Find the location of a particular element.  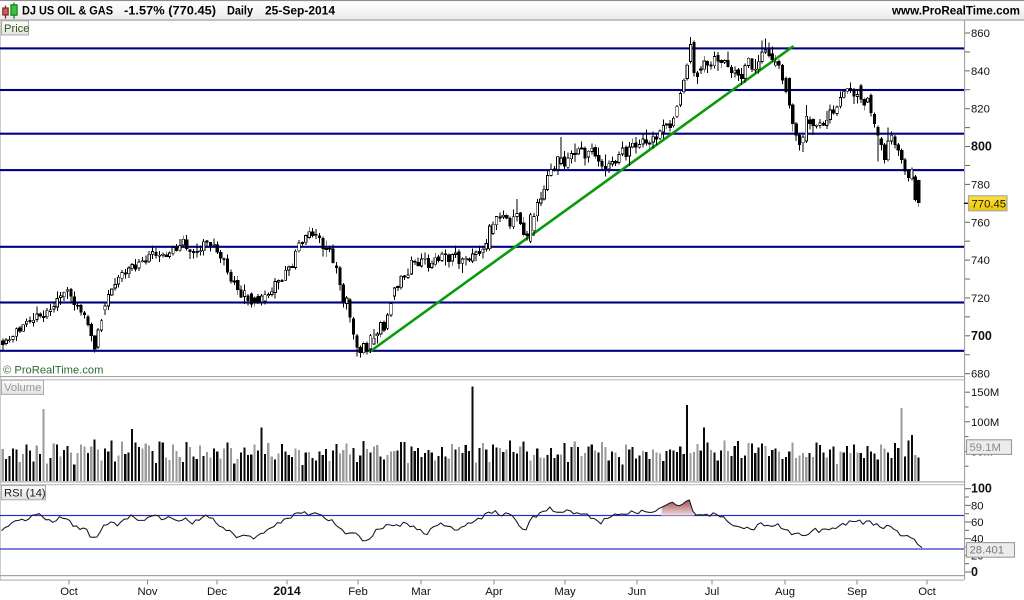

svg-text: 740 is located at coordinates (980, 261).